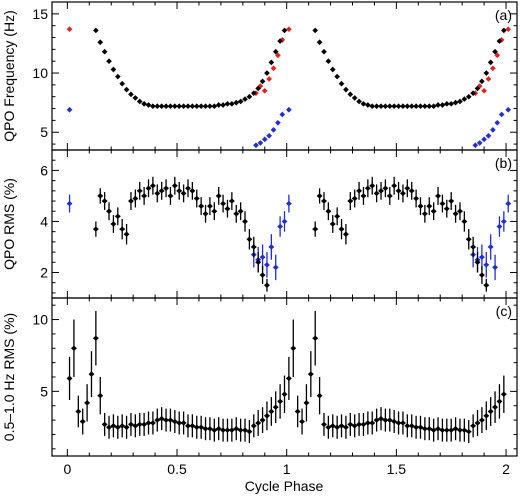  What do you see at coordinates (67, 469) in the screenshot?
I see `x-tick-label: 0` at bounding box center [67, 469].